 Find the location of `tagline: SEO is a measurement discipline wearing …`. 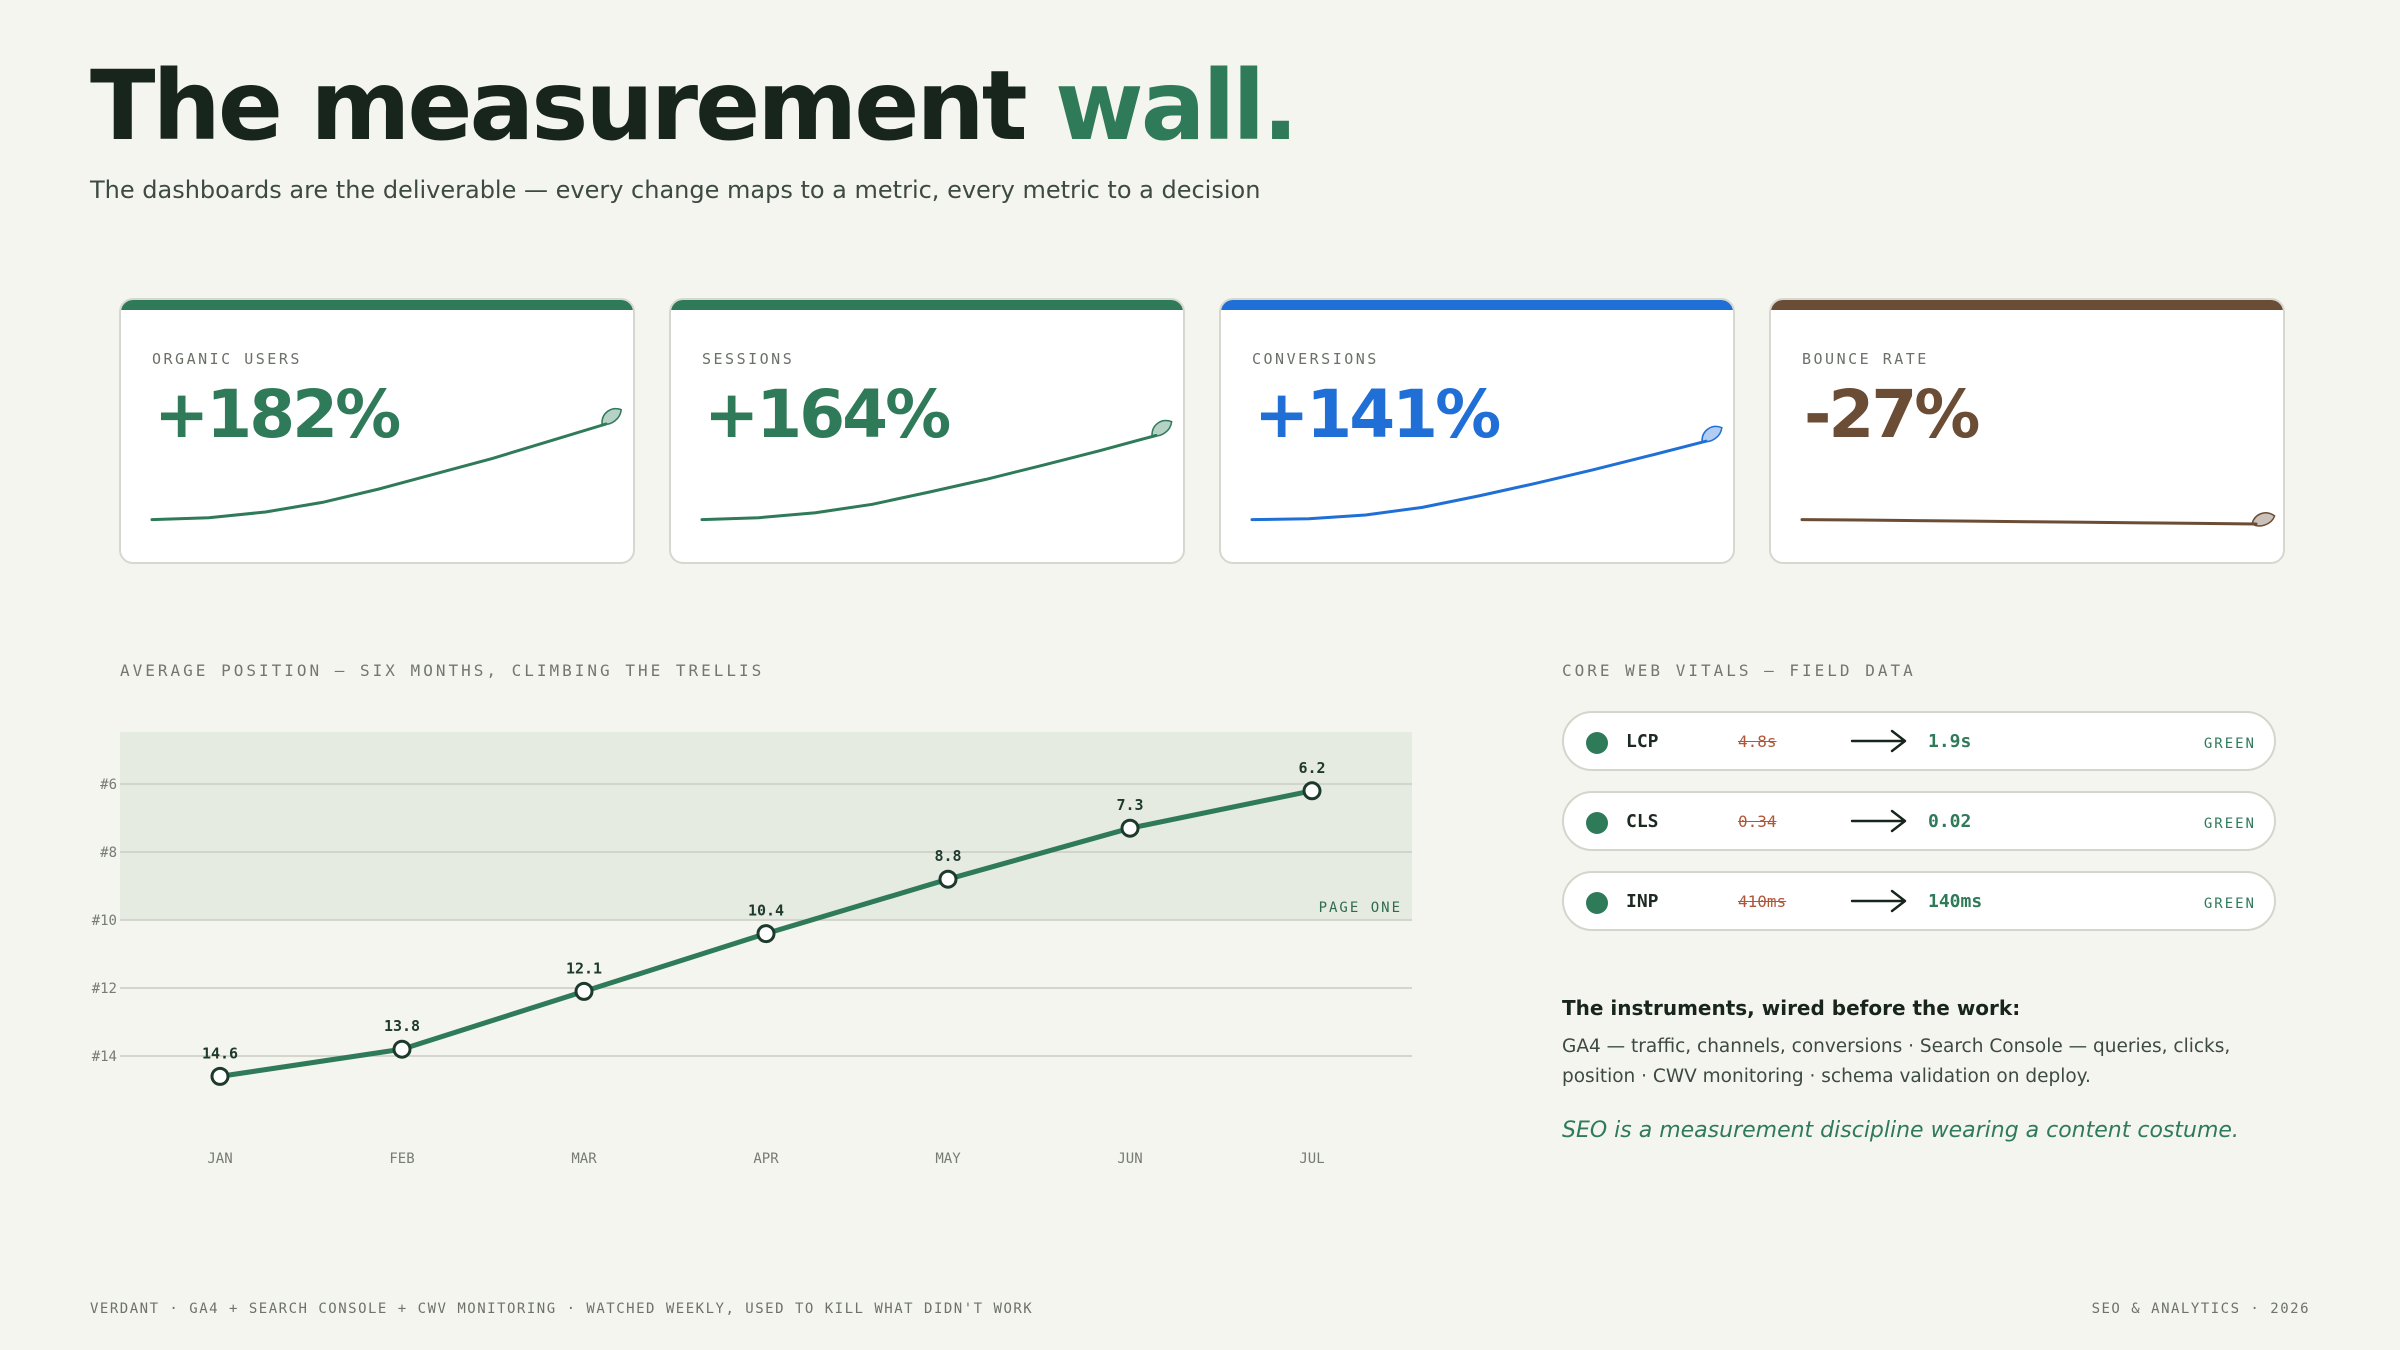

tagline: SEO is a measurement discipline wearing … is located at coordinates (1900, 1130).